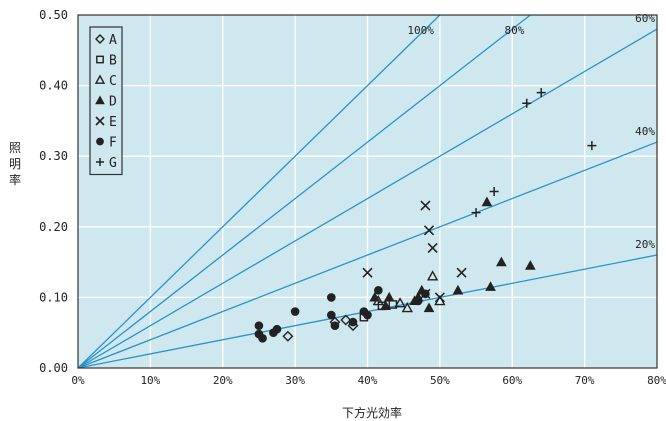 The width and height of the screenshot is (666, 421). What do you see at coordinates (113, 143) in the screenshot?
I see `legend-label: F` at bounding box center [113, 143].